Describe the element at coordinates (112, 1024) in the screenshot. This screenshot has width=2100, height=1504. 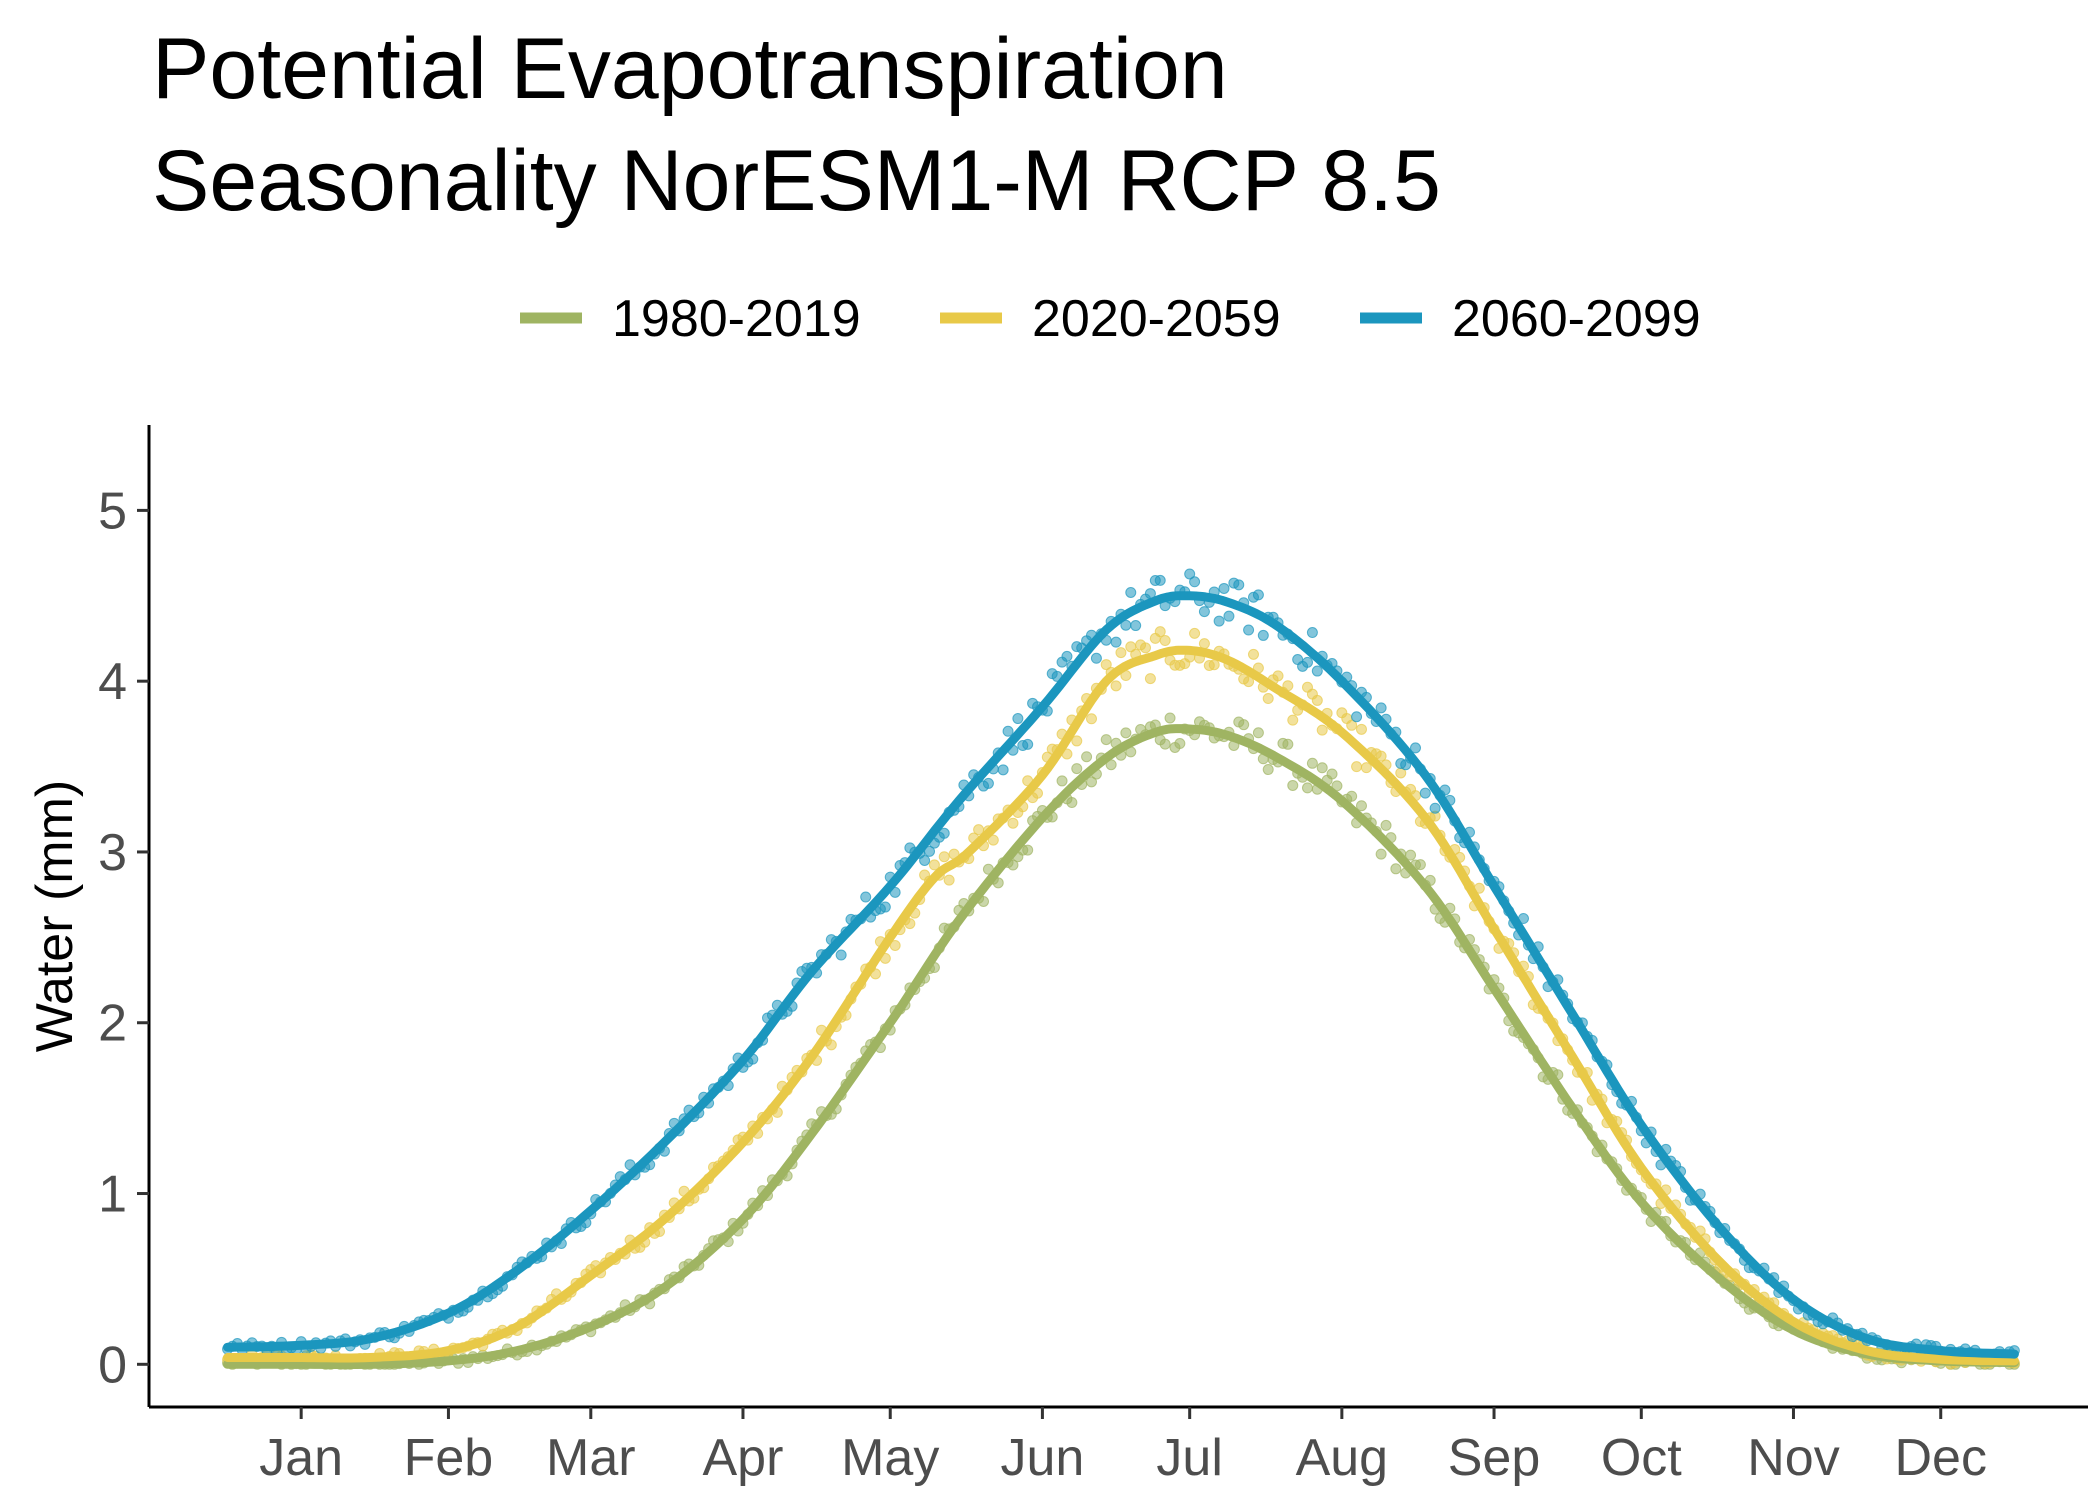
I see `y-tick-label: 2` at that location.